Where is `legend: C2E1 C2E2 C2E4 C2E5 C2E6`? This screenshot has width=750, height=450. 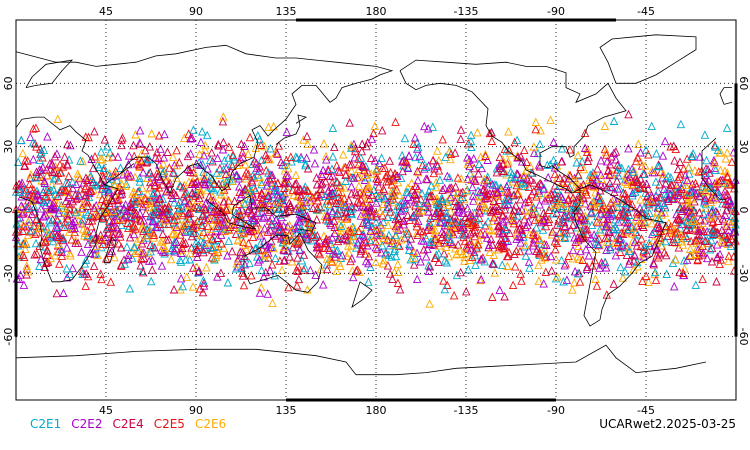
legend: C2E1 C2E2 C2E4 C2E5 C2E6 is located at coordinates (128, 424).